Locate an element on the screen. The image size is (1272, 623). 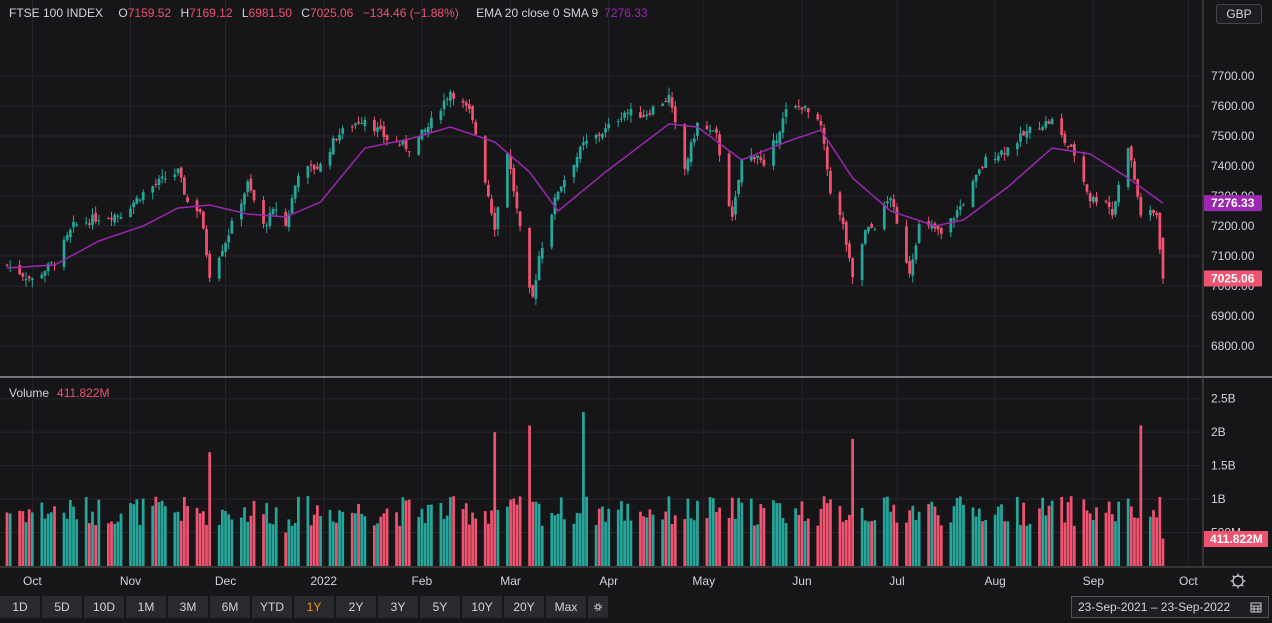
range-button-max: Max is located at coordinates (566, 607).